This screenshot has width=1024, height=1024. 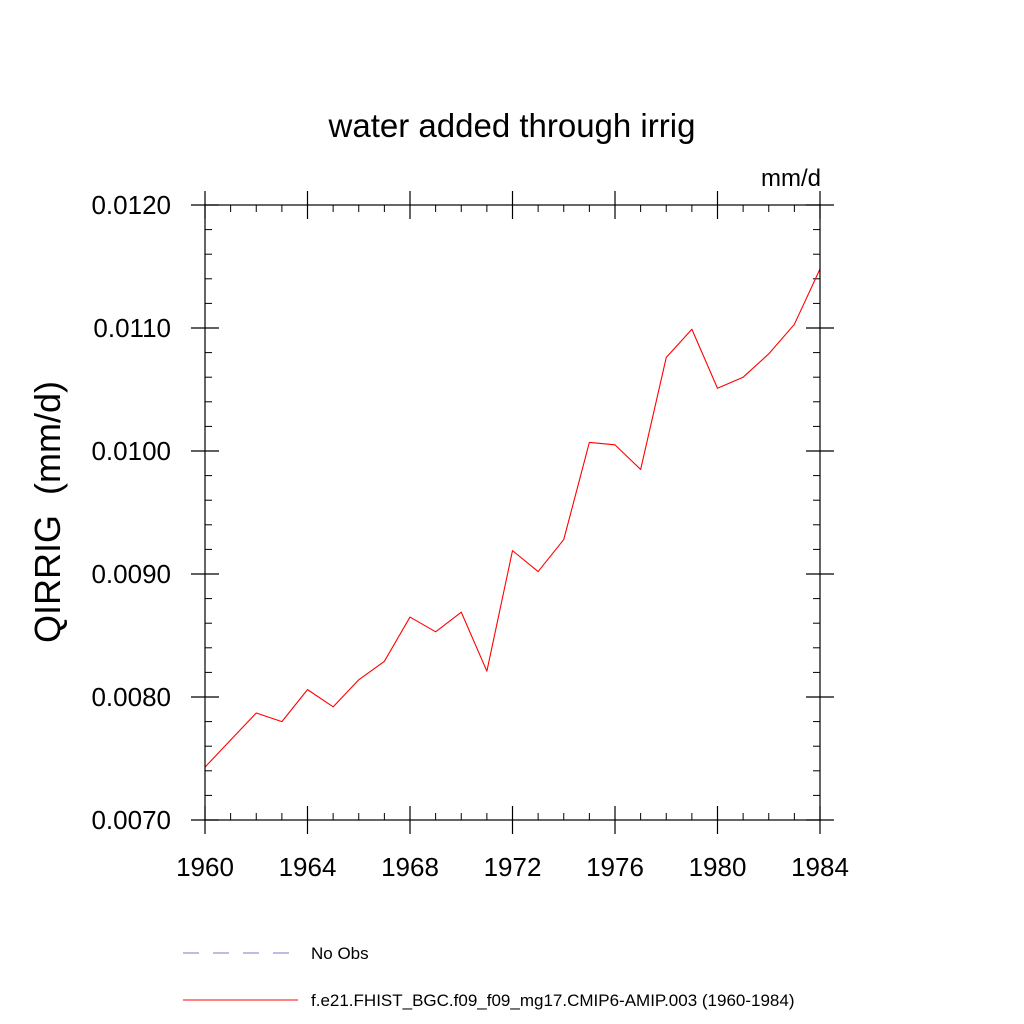 What do you see at coordinates (340, 953) in the screenshot?
I see `legend-label-no-obs: No Obs` at bounding box center [340, 953].